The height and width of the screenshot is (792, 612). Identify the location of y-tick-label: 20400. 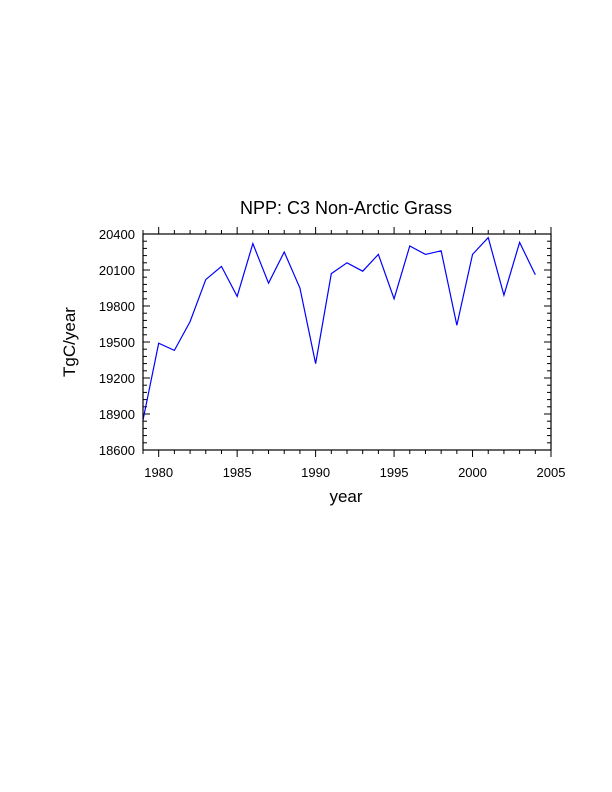
(117, 234).